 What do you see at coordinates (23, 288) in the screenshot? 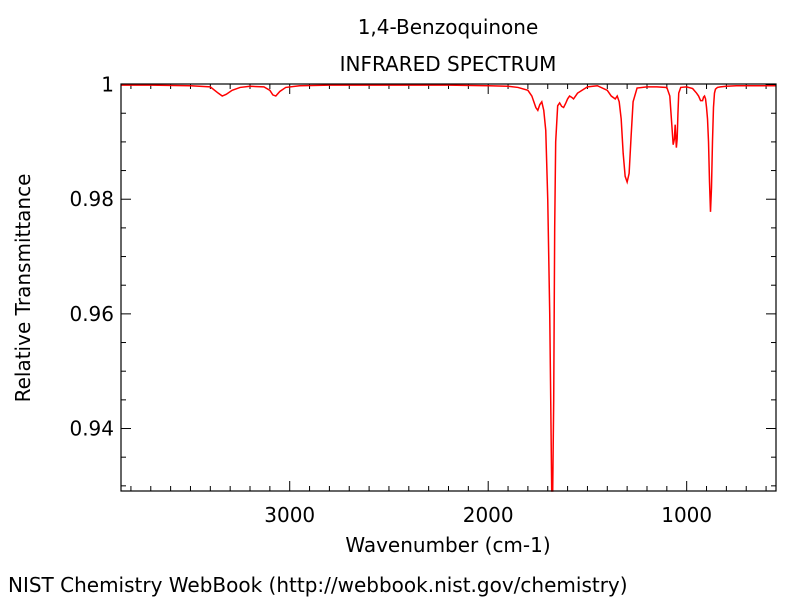
I see `y-axis-label: Relative Transmittance` at bounding box center [23, 288].